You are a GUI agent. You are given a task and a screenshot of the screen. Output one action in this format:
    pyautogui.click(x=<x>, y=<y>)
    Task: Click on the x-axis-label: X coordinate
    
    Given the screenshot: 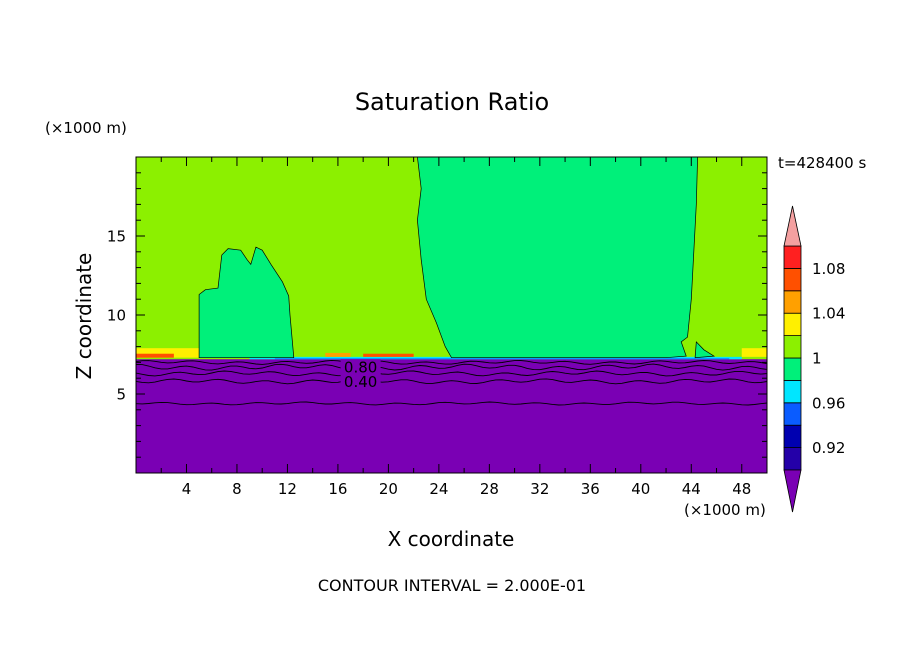 What is the action you would take?
    pyautogui.click(x=451, y=539)
    